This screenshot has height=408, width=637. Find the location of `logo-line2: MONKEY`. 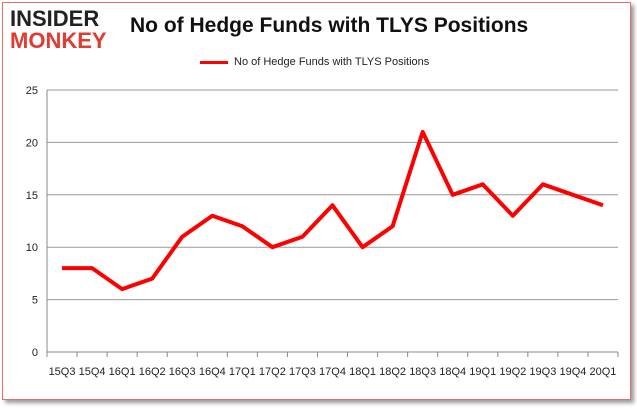

logo-line2: MONKEY is located at coordinates (58, 40).